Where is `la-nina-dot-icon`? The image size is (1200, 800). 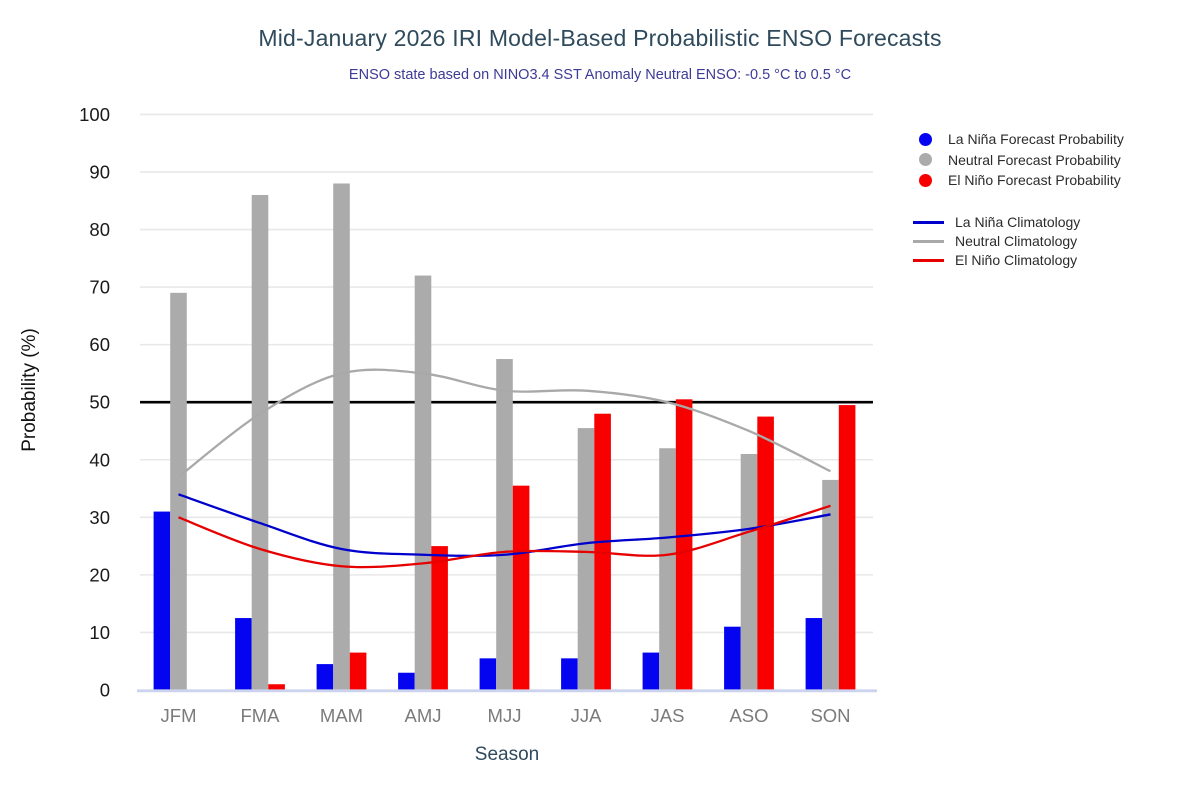
la-nina-dot-icon is located at coordinates (925, 139).